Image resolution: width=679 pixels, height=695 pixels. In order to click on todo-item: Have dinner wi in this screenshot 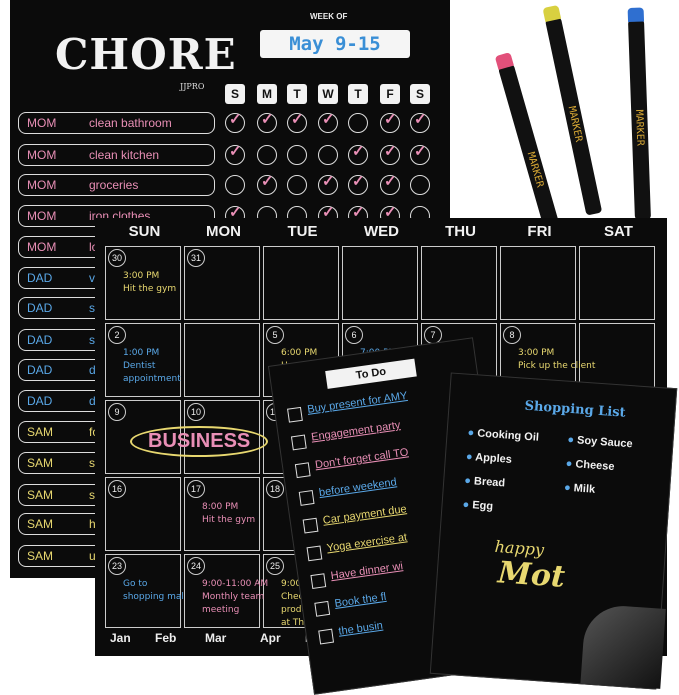, I will do `click(366, 571)`.